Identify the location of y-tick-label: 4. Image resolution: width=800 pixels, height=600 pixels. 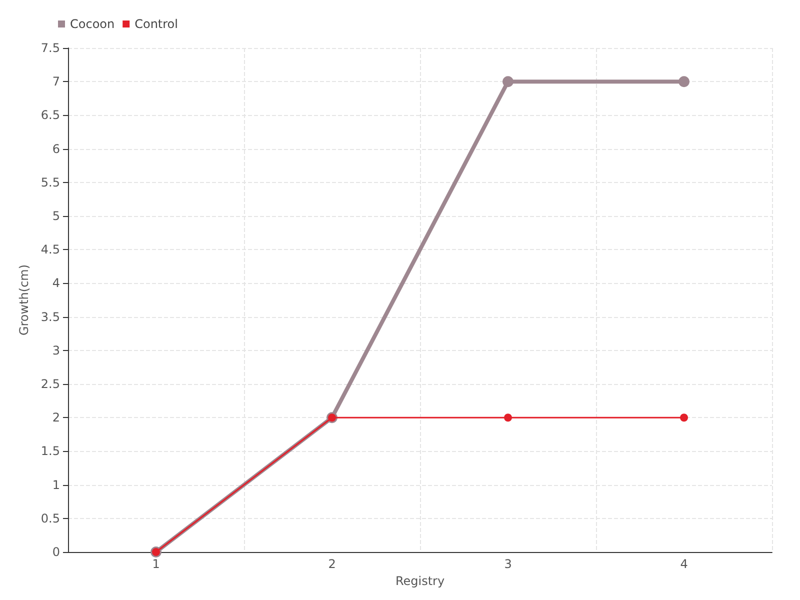
(56, 283).